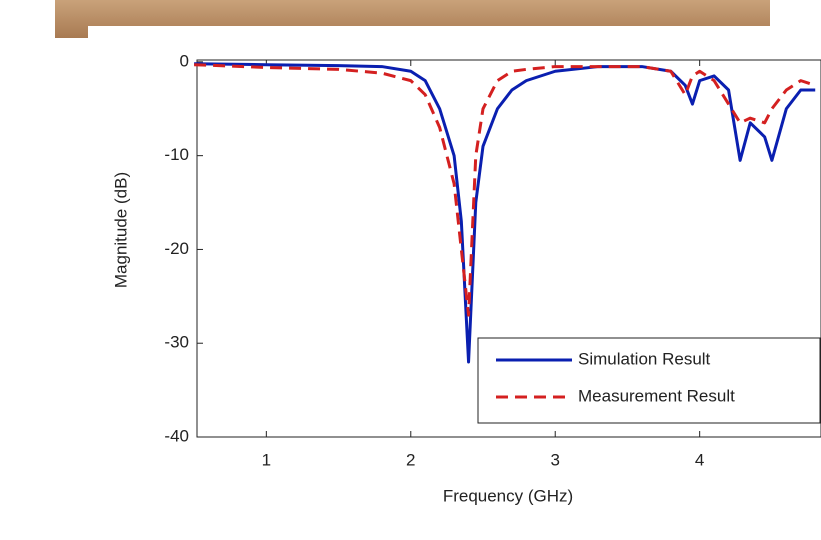 This screenshot has height=540, width=821. Describe the element at coordinates (508, 495) in the screenshot. I see `x-axis-label: Frequency (GHz)` at that location.